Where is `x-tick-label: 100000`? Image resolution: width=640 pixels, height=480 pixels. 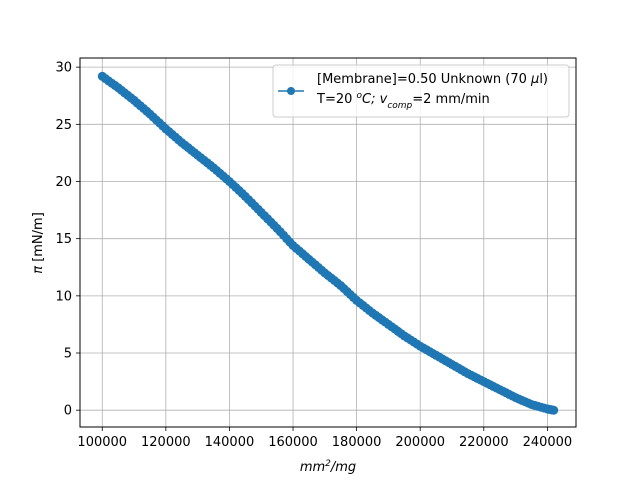
x-tick-label: 100000 is located at coordinates (102, 442).